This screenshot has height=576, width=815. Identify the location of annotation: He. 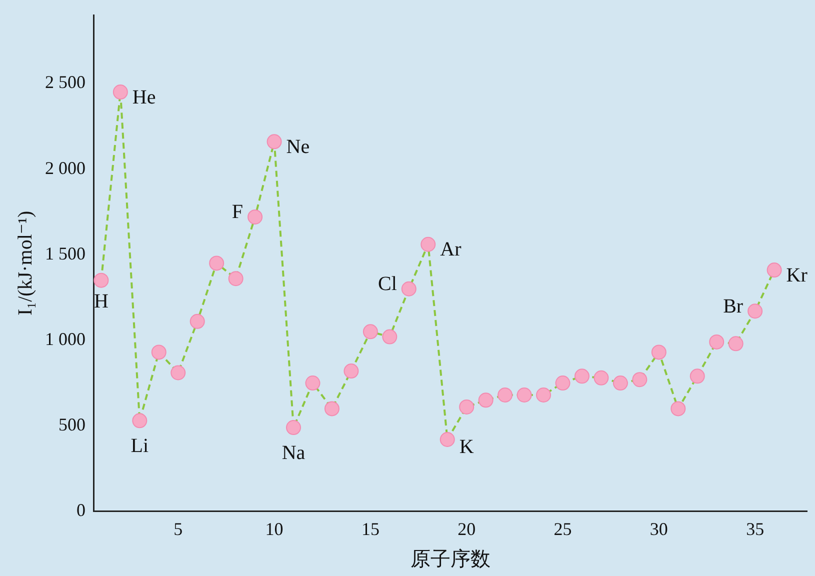
(144, 97).